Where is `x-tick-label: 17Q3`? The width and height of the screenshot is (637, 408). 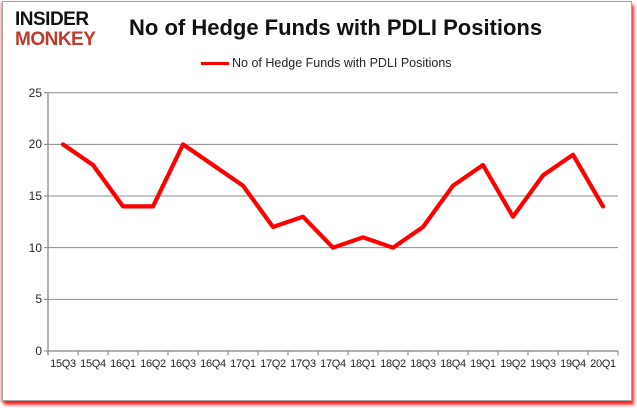 x-tick-label: 17Q3 is located at coordinates (303, 364).